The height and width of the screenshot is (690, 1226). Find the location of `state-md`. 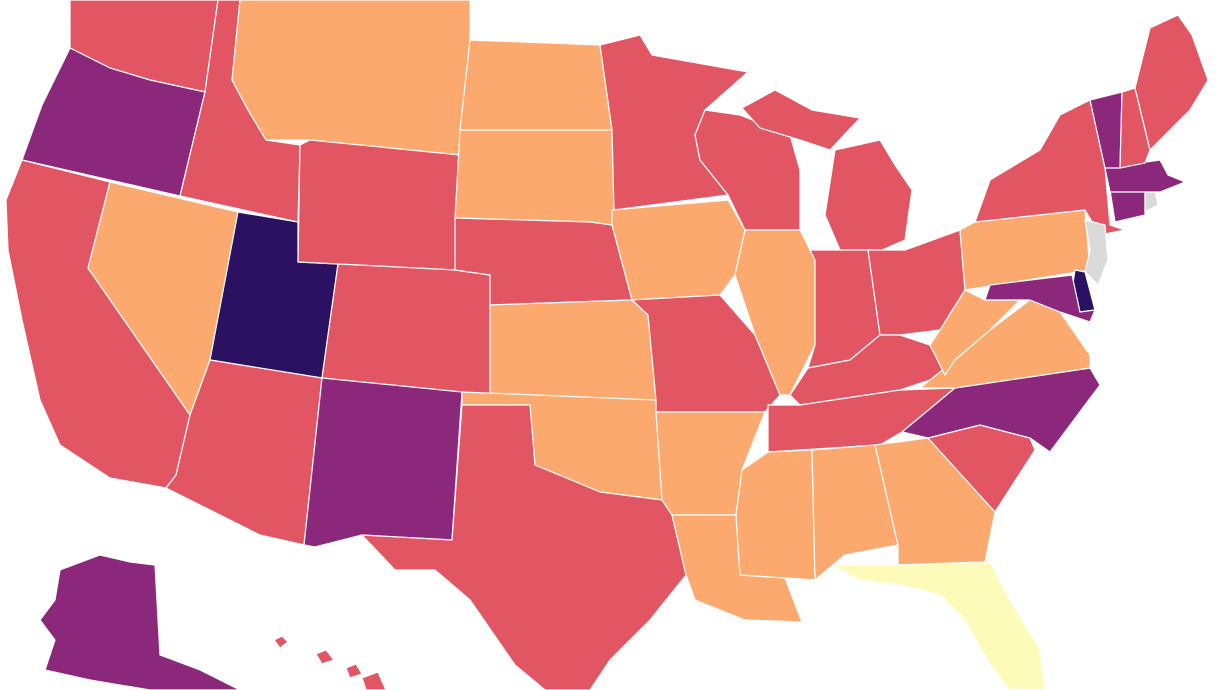

state-md is located at coordinates (1040, 298).